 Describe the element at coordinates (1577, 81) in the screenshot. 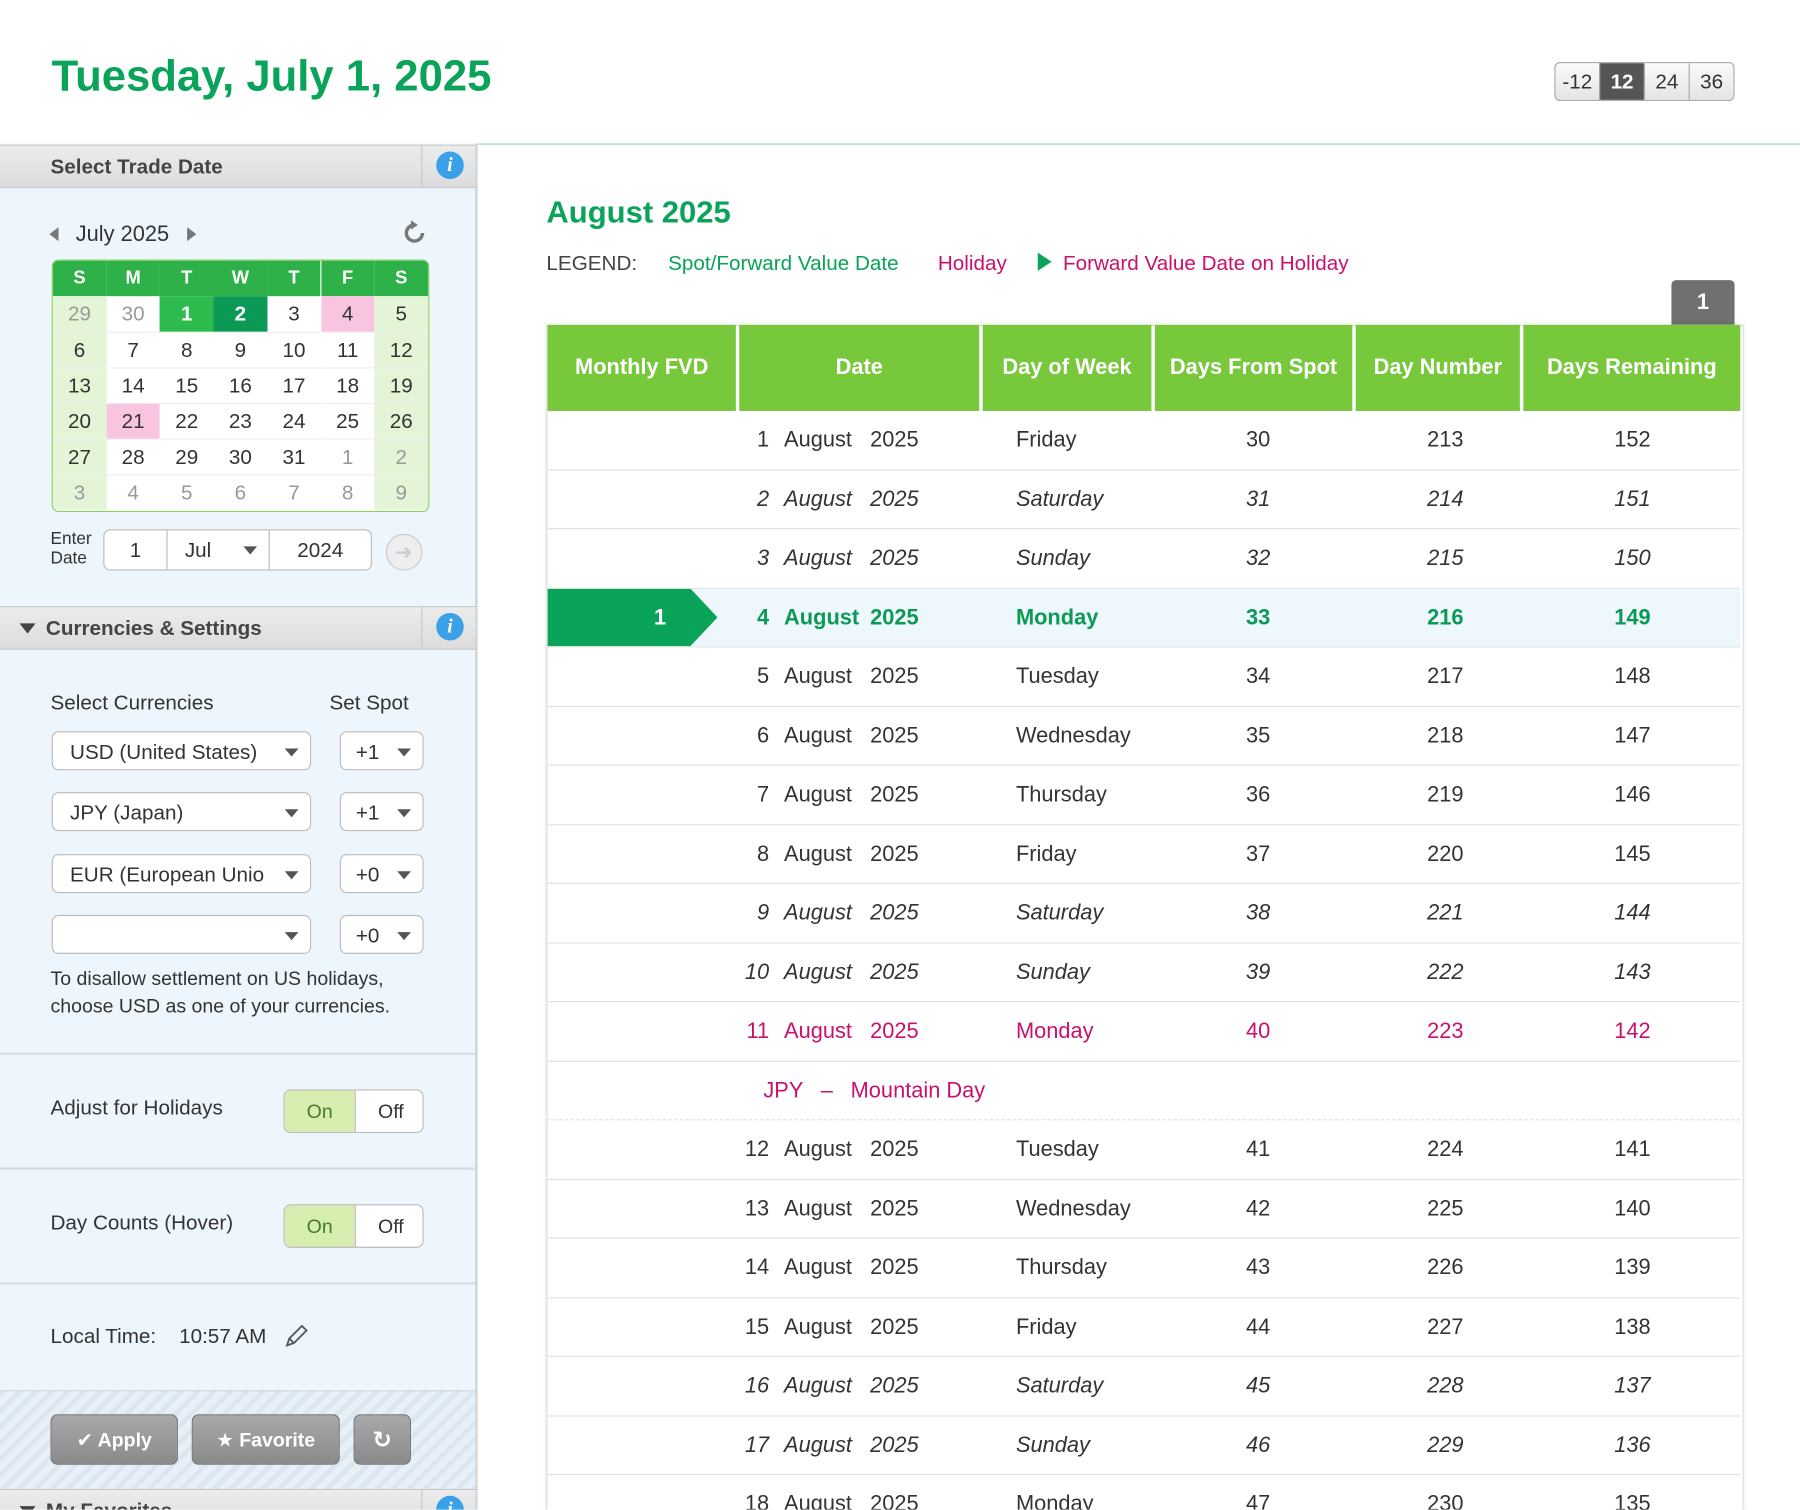

I see `range-button: -12` at that location.